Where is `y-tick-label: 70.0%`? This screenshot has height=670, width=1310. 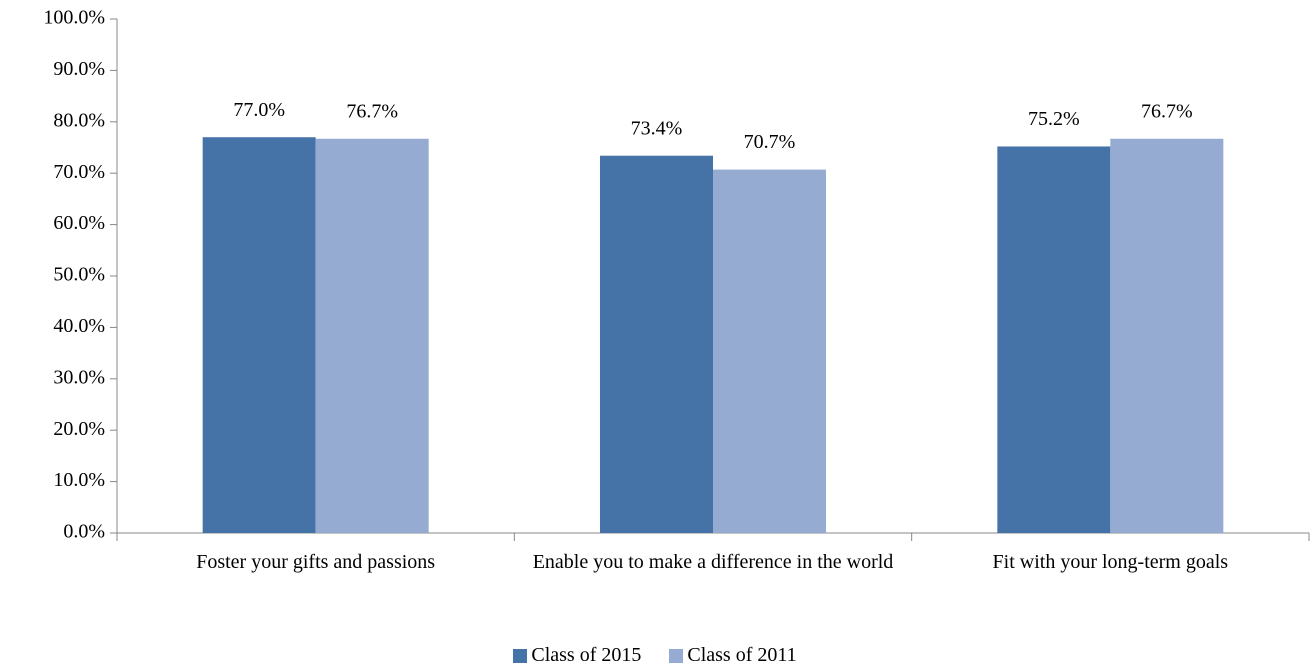
y-tick-label: 70.0% is located at coordinates (79, 172).